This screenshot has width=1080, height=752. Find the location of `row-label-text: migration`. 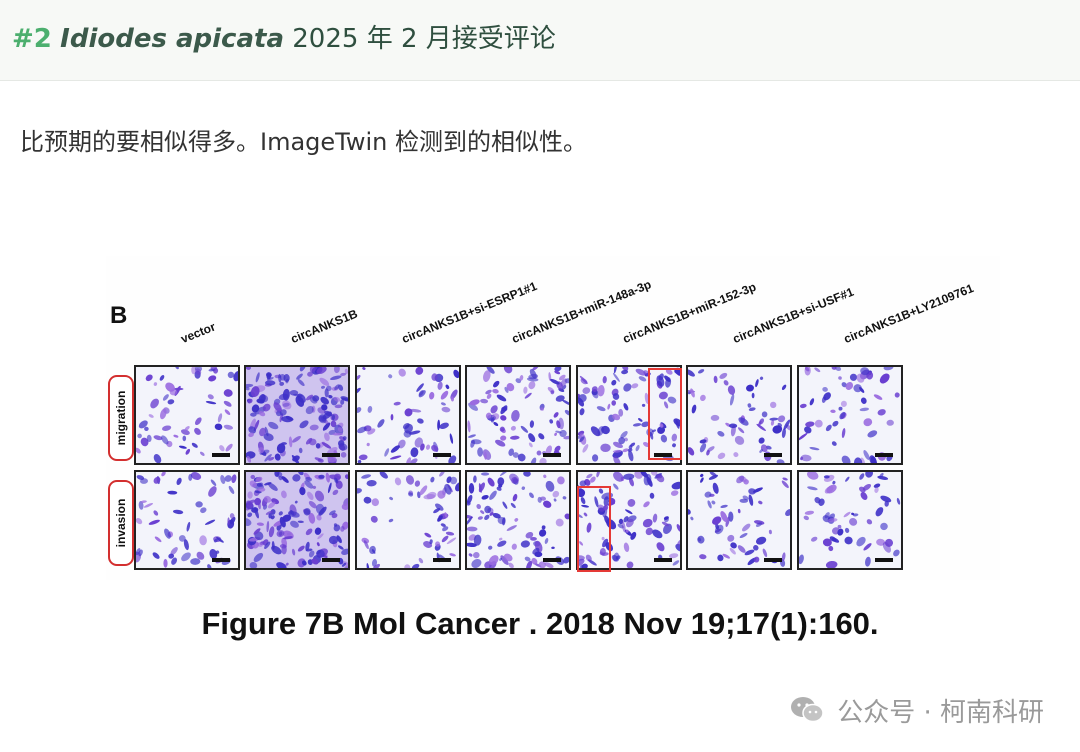

row-label-text: migration is located at coordinates (121, 418).